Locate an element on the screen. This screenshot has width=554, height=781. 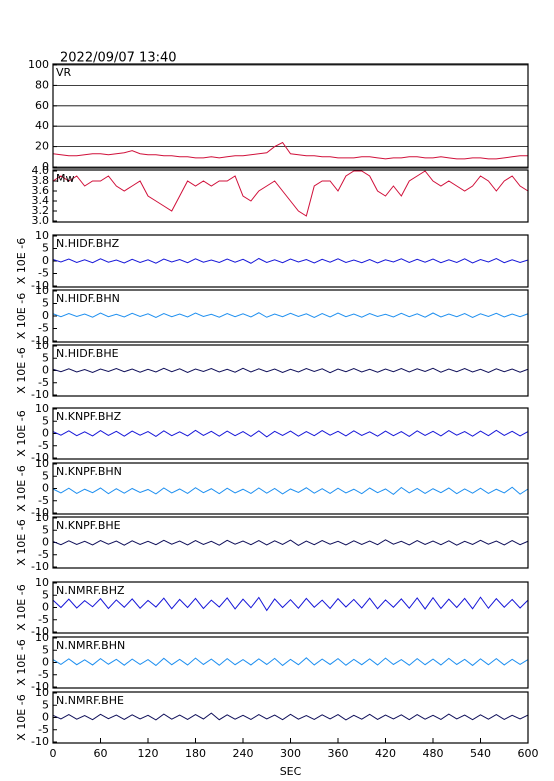
panel-label: N.HIDF.BHN is located at coordinates (88, 298).